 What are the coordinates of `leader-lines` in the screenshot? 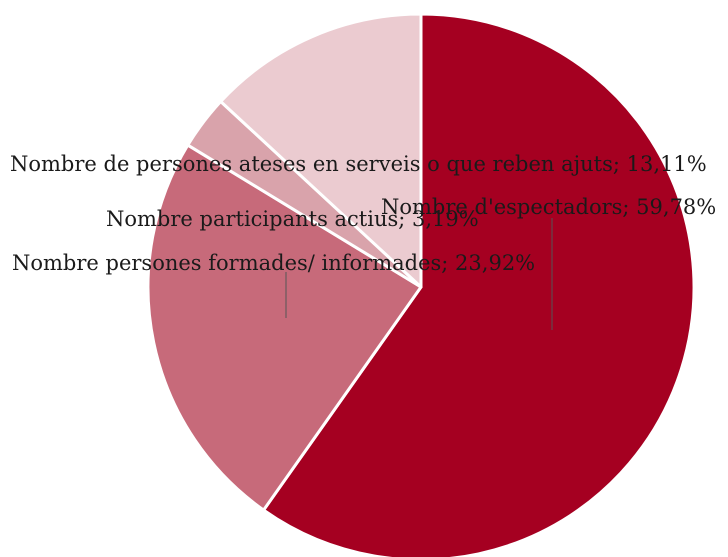 It's located at (419, 274).